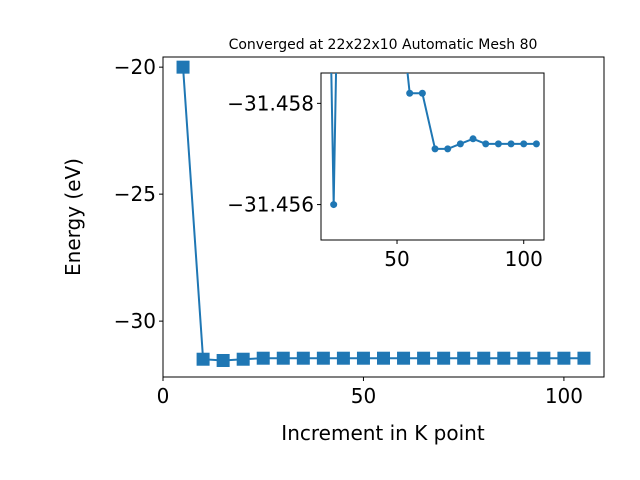  I want to click on x-axis-label: Increment in K point, so click(383, 433).